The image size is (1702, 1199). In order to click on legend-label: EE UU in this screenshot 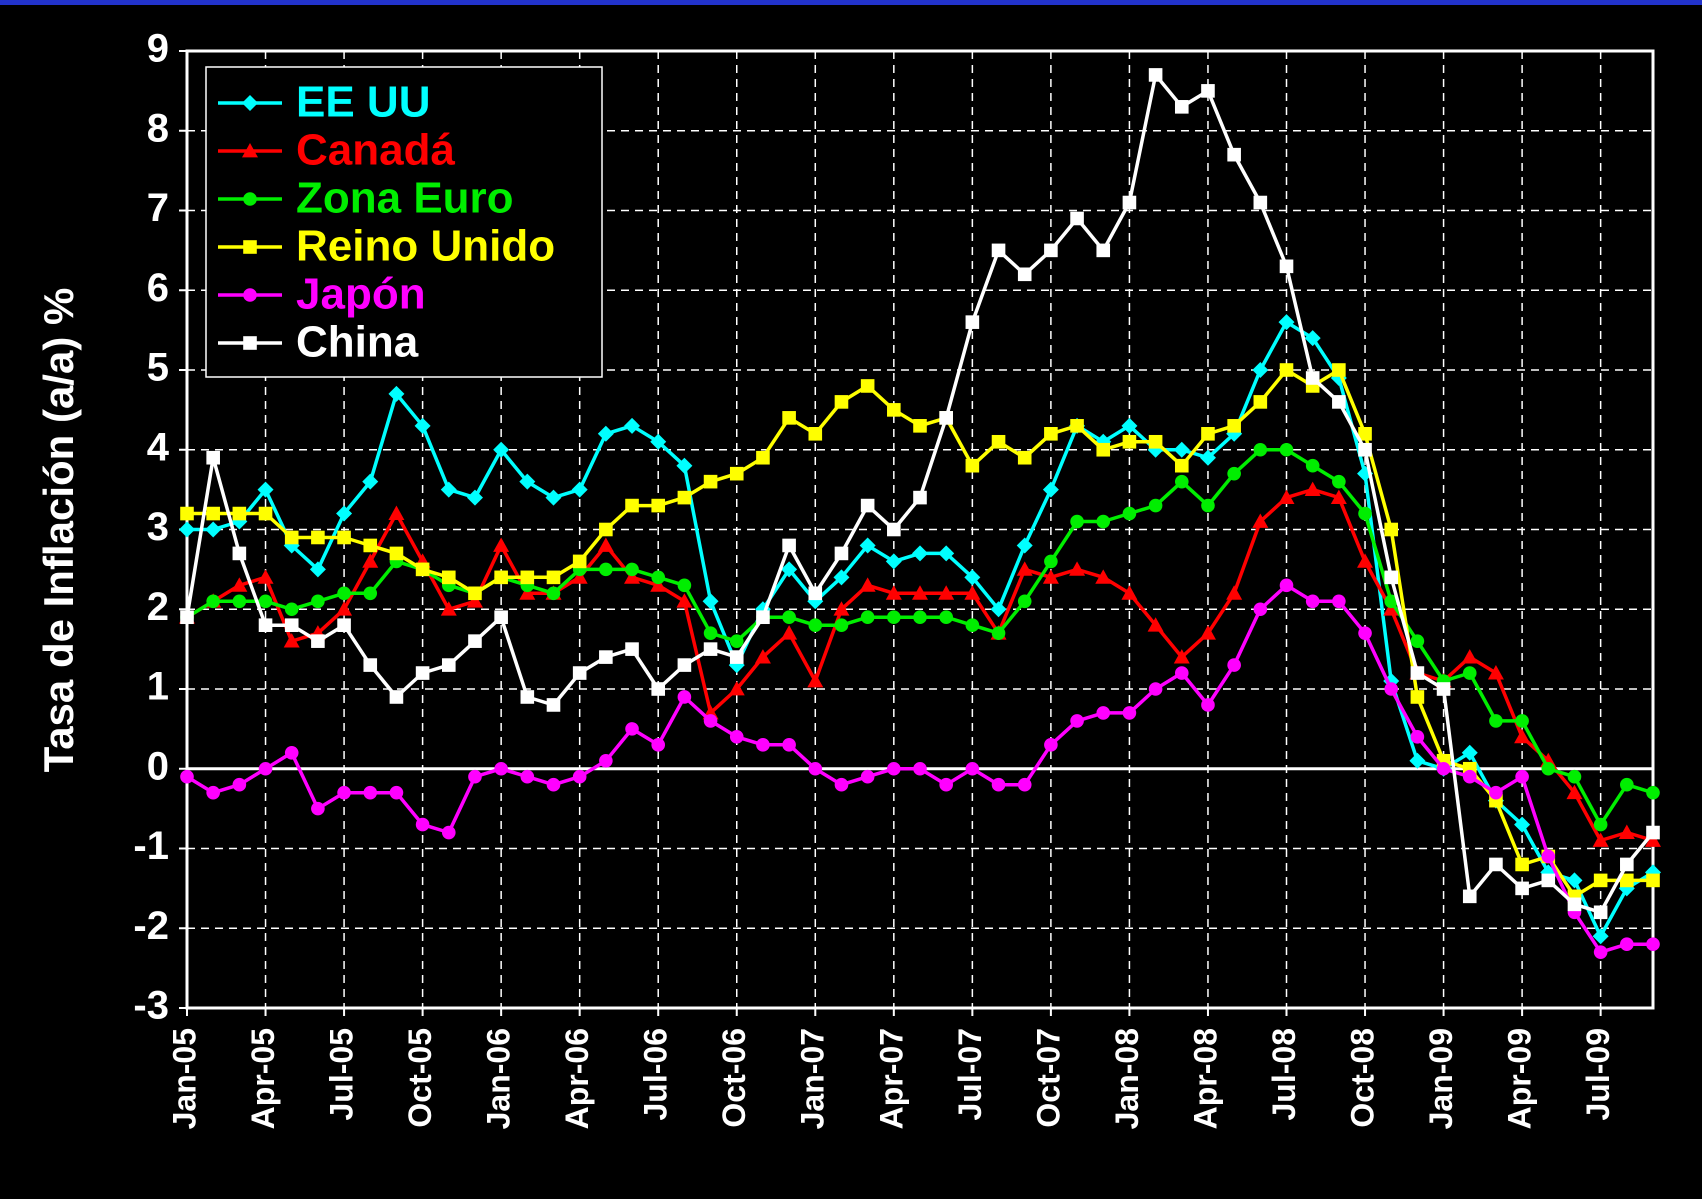, I will do `click(363, 102)`.